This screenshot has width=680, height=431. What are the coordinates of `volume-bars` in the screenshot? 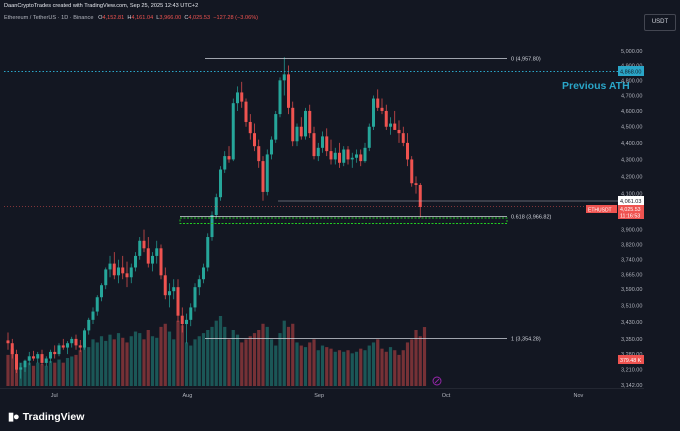 It's located at (216, 351).